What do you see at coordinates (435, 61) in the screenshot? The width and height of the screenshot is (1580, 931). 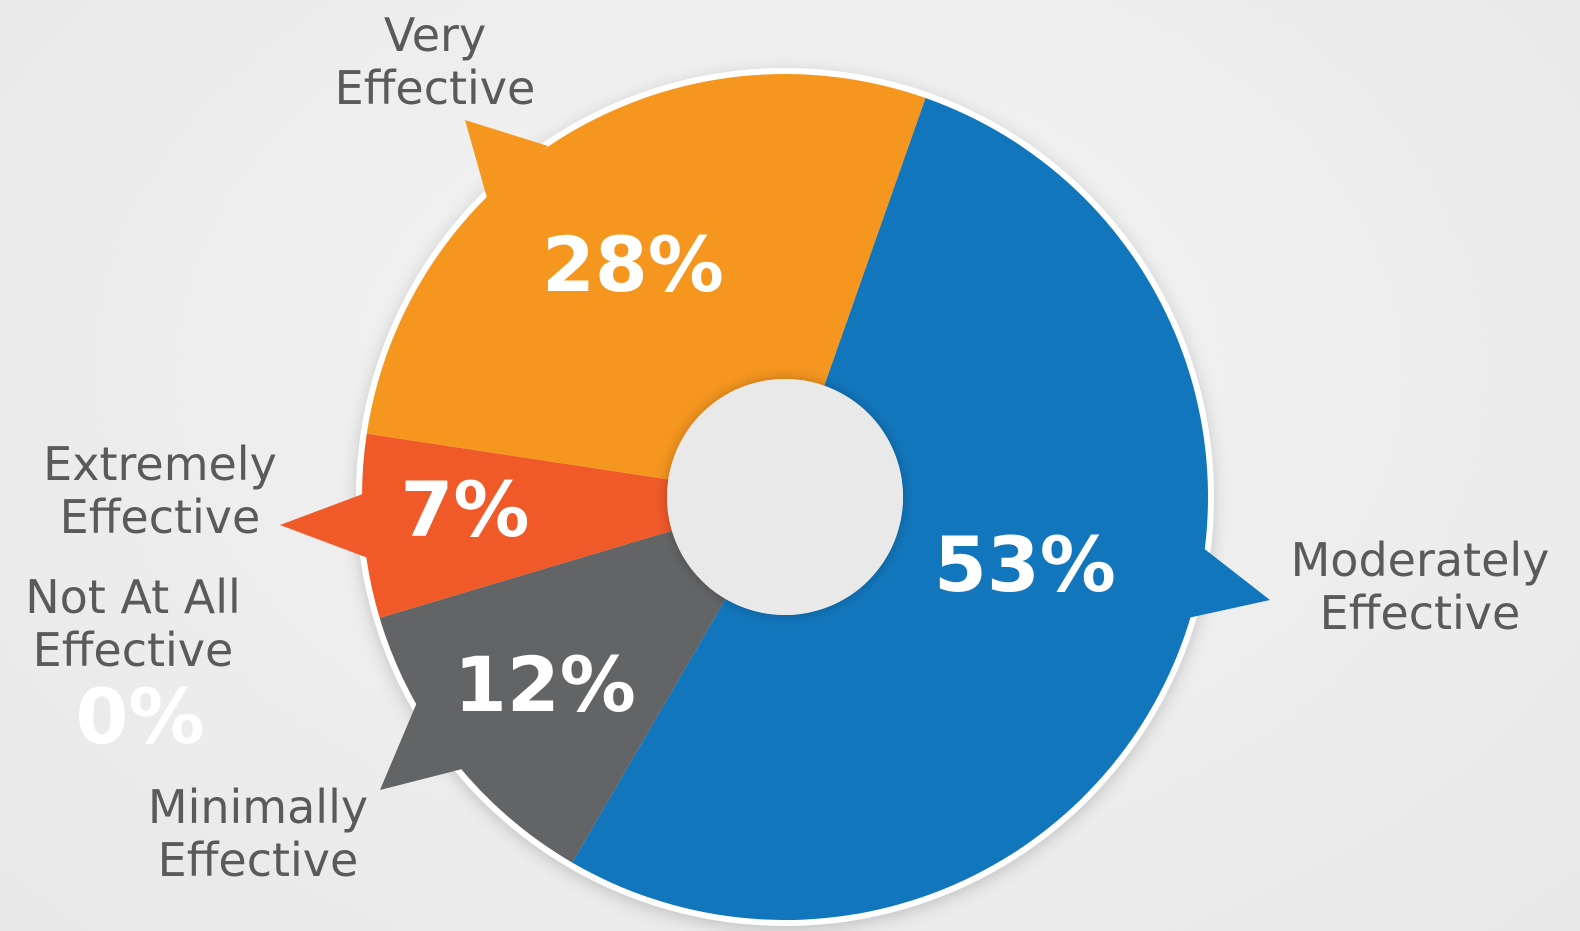 I see `category-label: Very Effective` at bounding box center [435, 61].